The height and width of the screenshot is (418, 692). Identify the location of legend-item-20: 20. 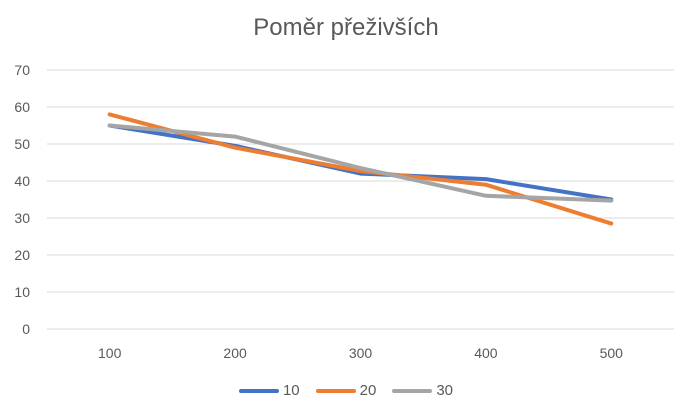
(346, 390).